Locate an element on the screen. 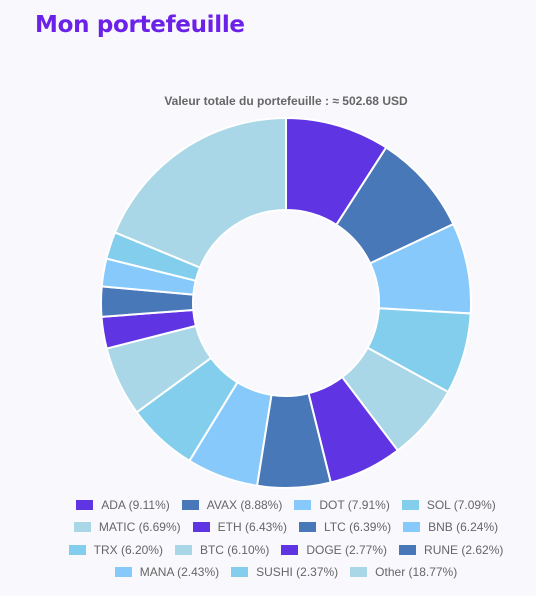  legend-label: BNB (6.24%) is located at coordinates (463, 527).